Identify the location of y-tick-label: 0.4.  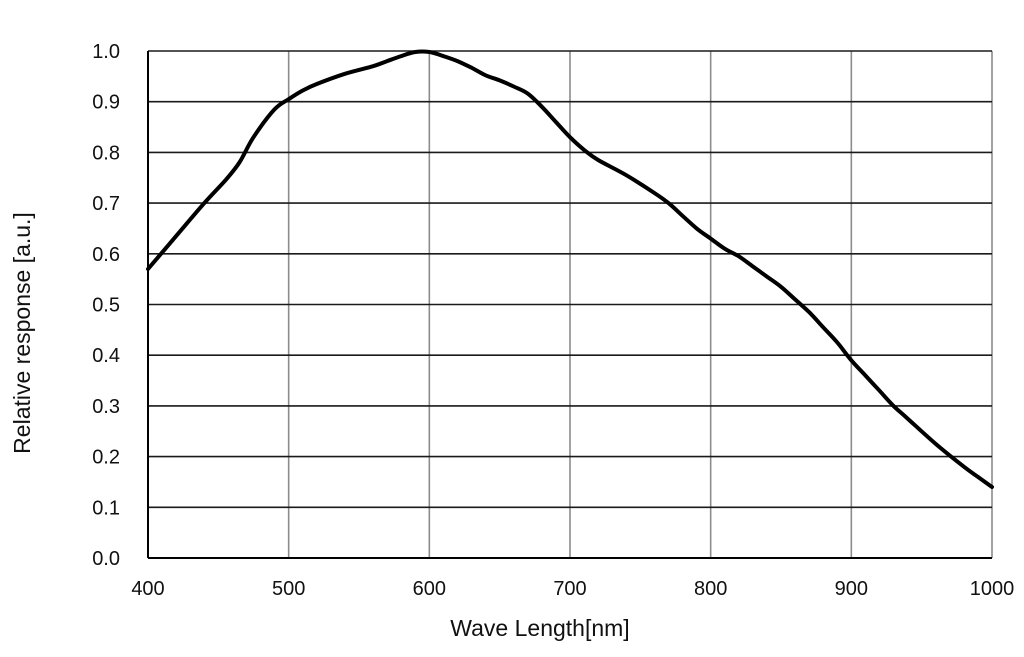
(106, 356).